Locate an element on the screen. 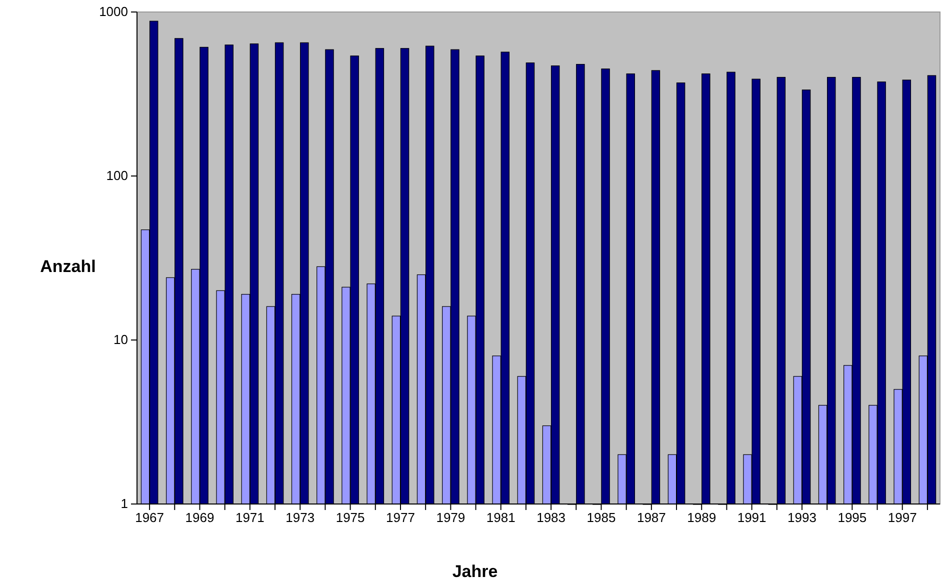  x-tick-label: 1991 is located at coordinates (751, 518).